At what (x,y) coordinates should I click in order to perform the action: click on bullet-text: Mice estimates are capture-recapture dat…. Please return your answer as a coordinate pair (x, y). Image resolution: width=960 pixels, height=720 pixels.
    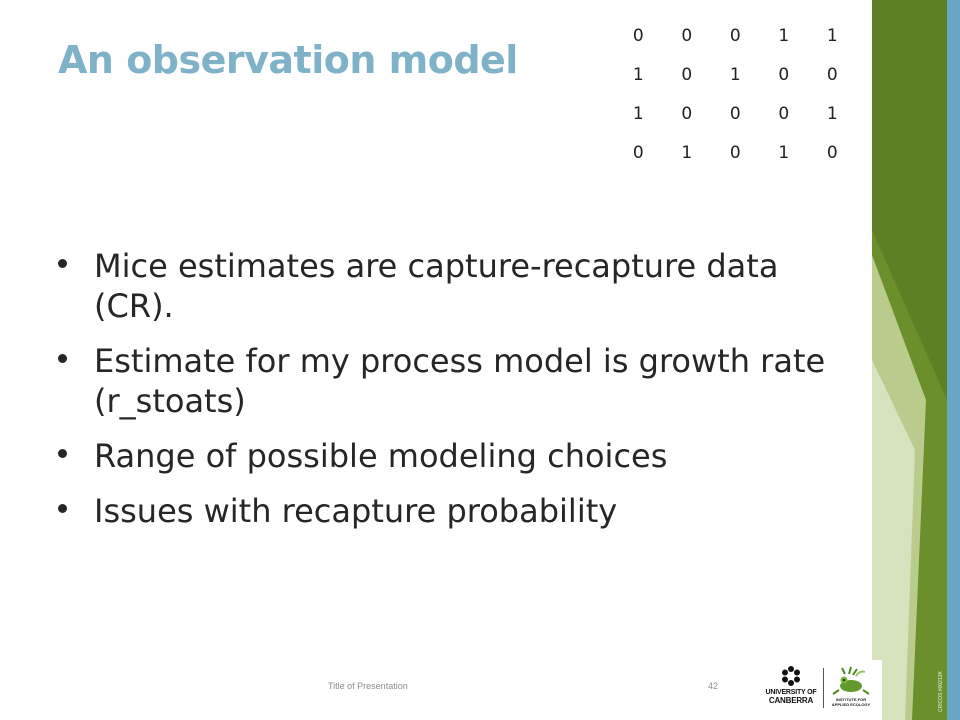
    Looking at the image, I should click on (436, 286).